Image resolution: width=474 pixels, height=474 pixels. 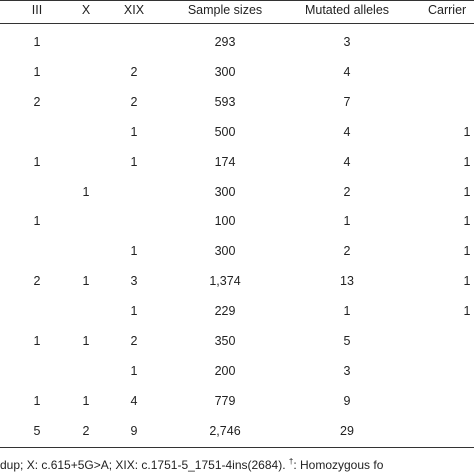 I want to click on header-sample-sizes: Sample sizes, so click(x=225, y=10).